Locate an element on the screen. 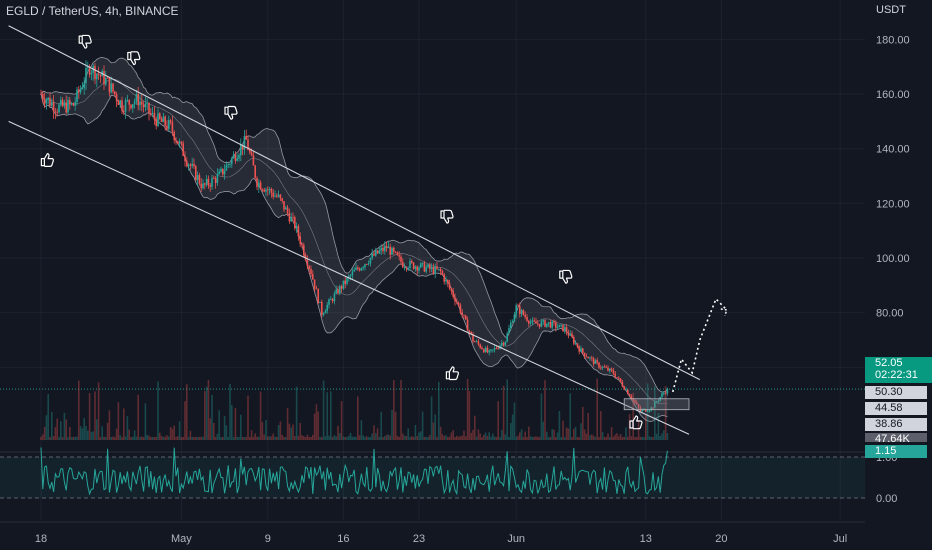  time-tick-label: 23 is located at coordinates (419, 539).